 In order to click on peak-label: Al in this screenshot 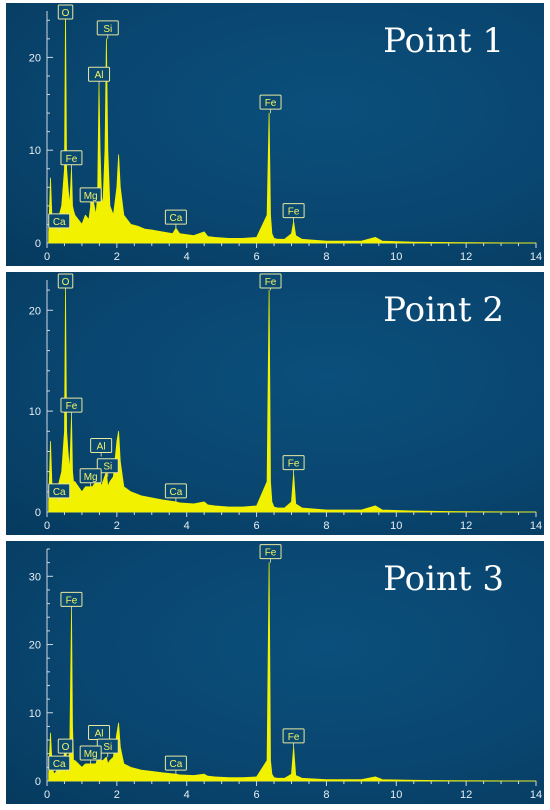, I will do `click(99, 76)`.